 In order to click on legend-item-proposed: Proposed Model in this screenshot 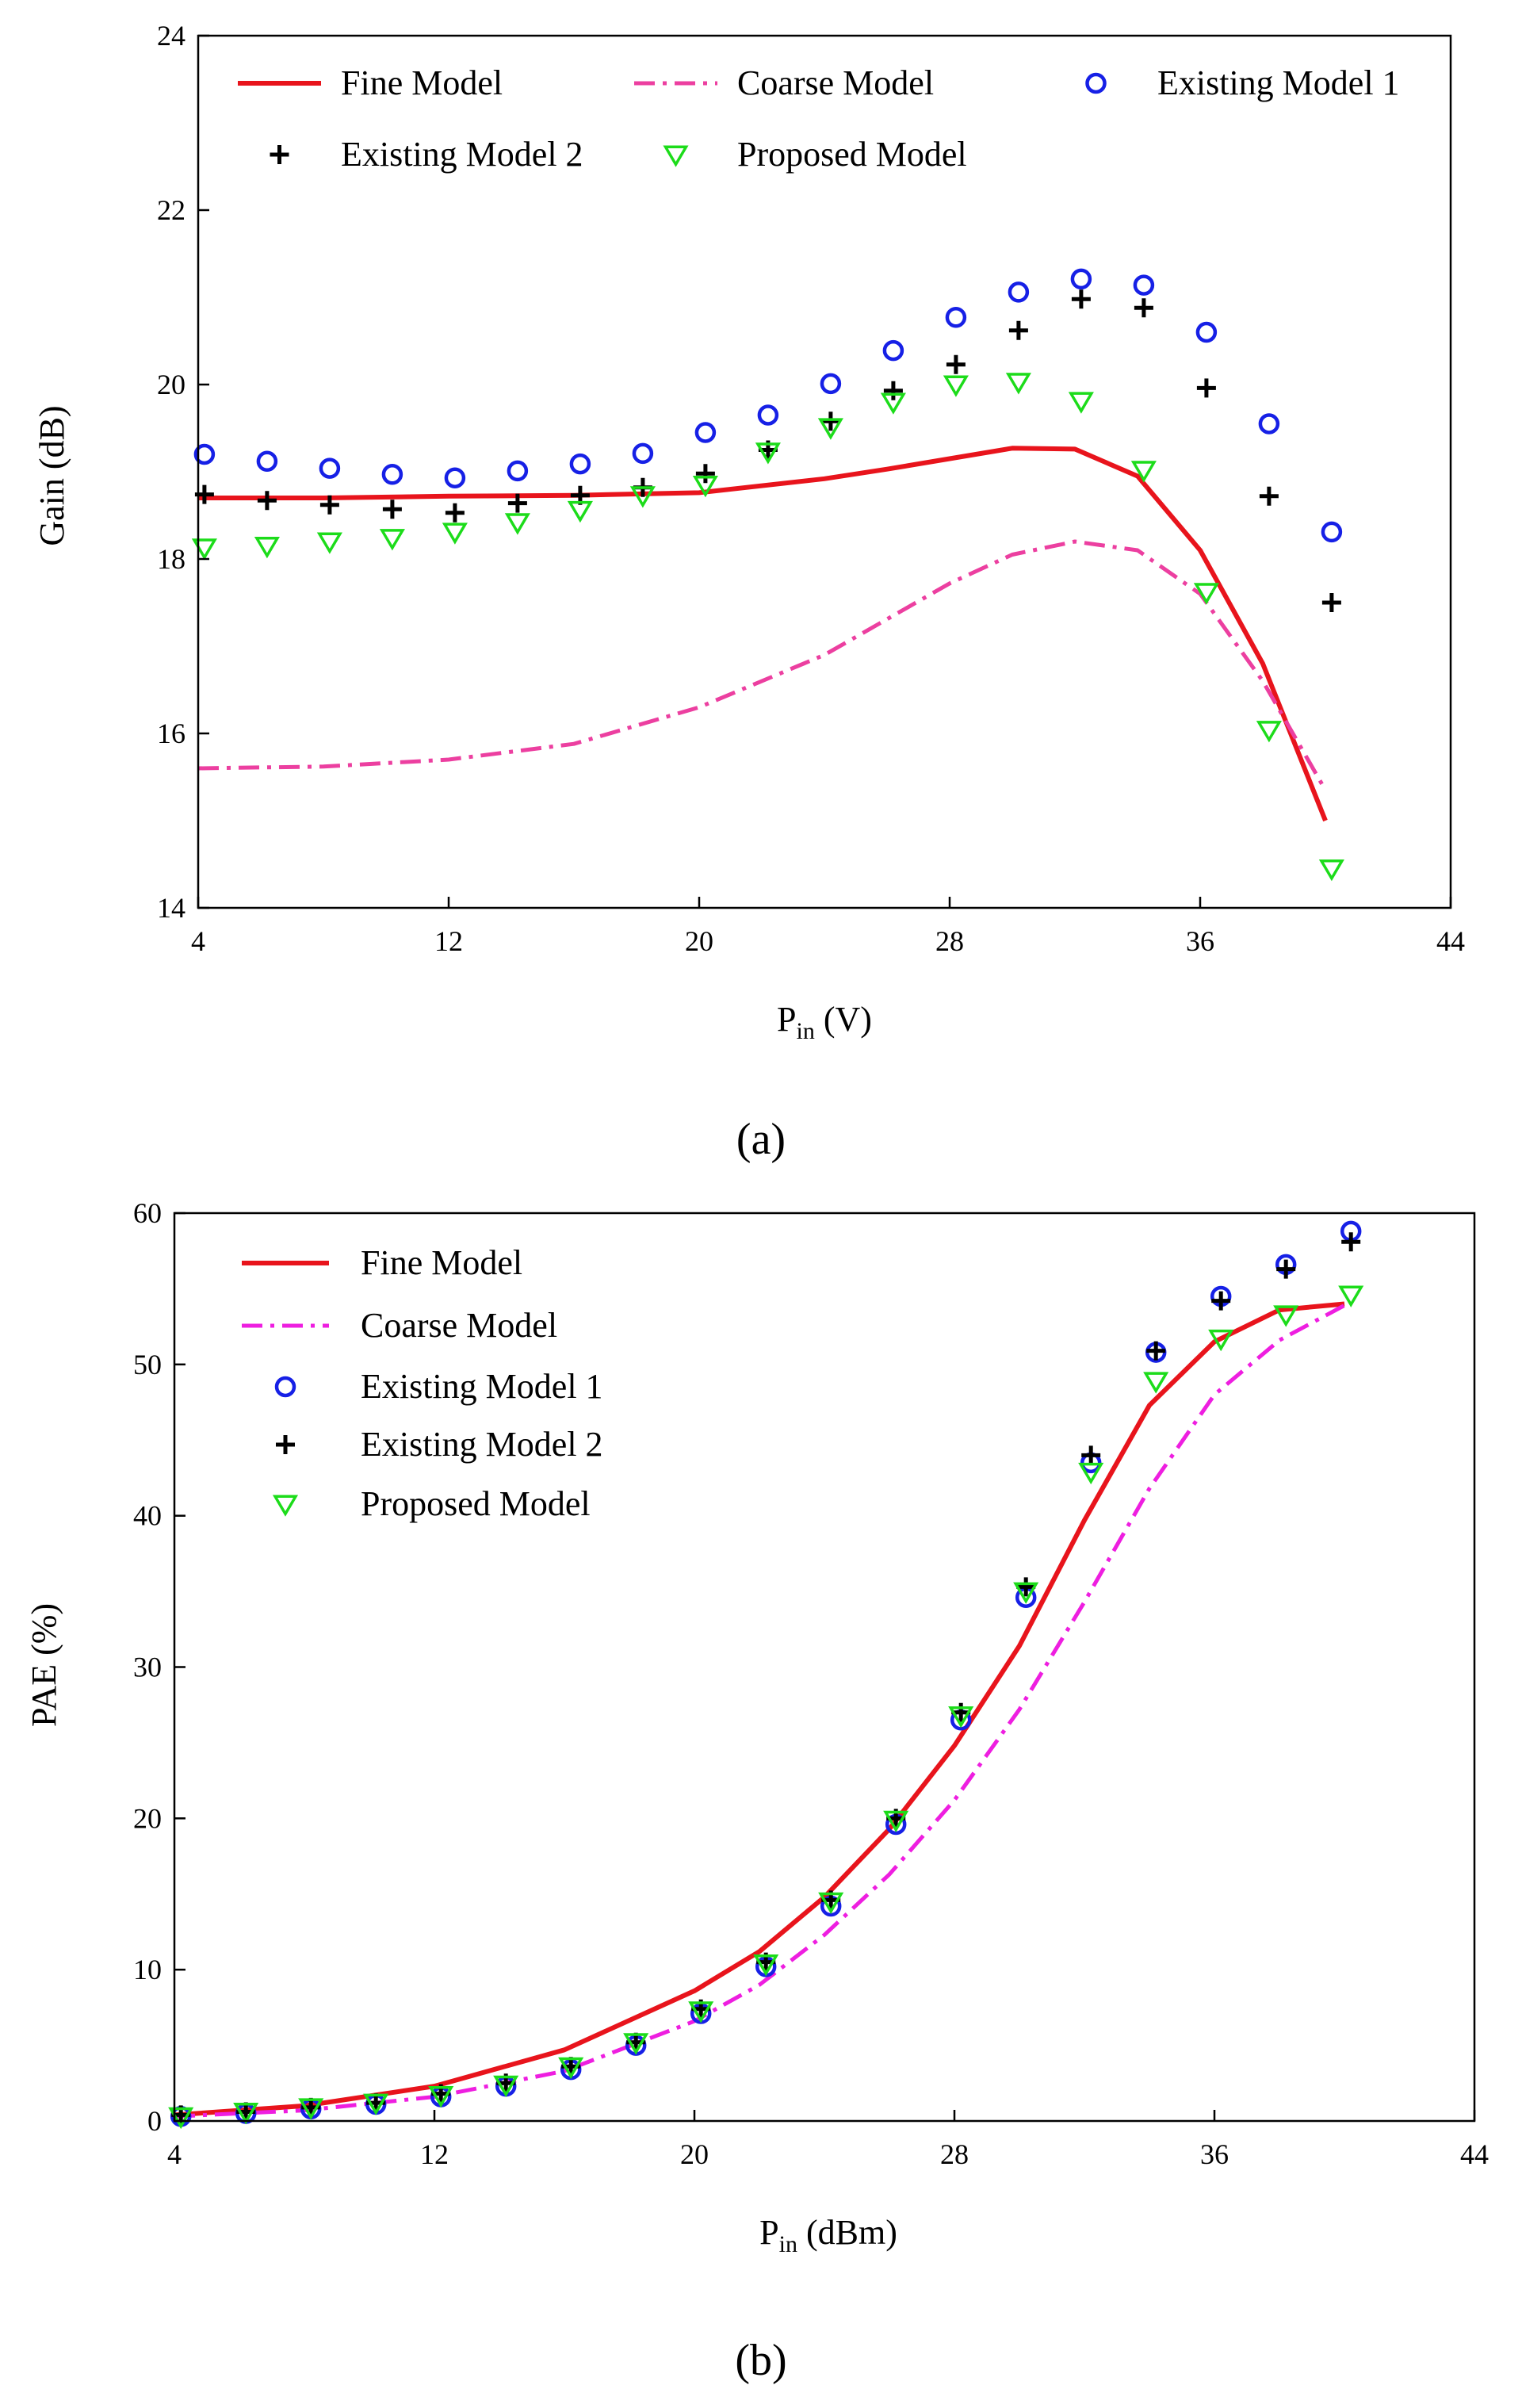, I will do `click(432, 1503)`.